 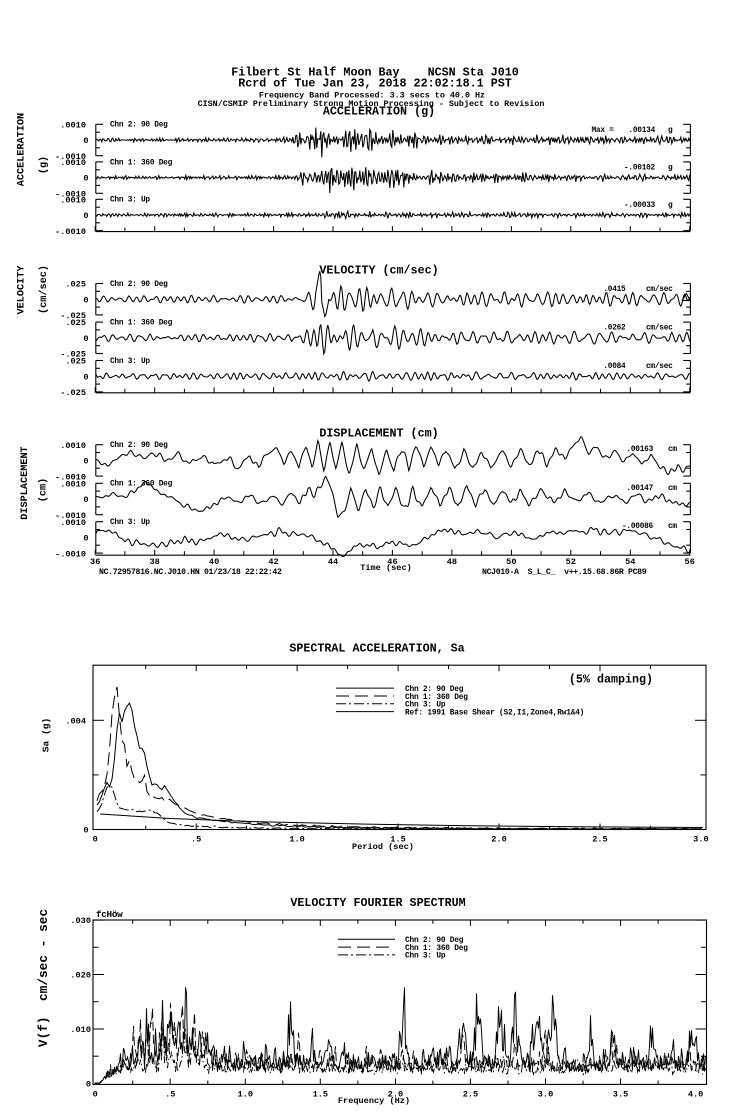 I want to click on svg-text: Sa (g), so click(x=46, y=735).